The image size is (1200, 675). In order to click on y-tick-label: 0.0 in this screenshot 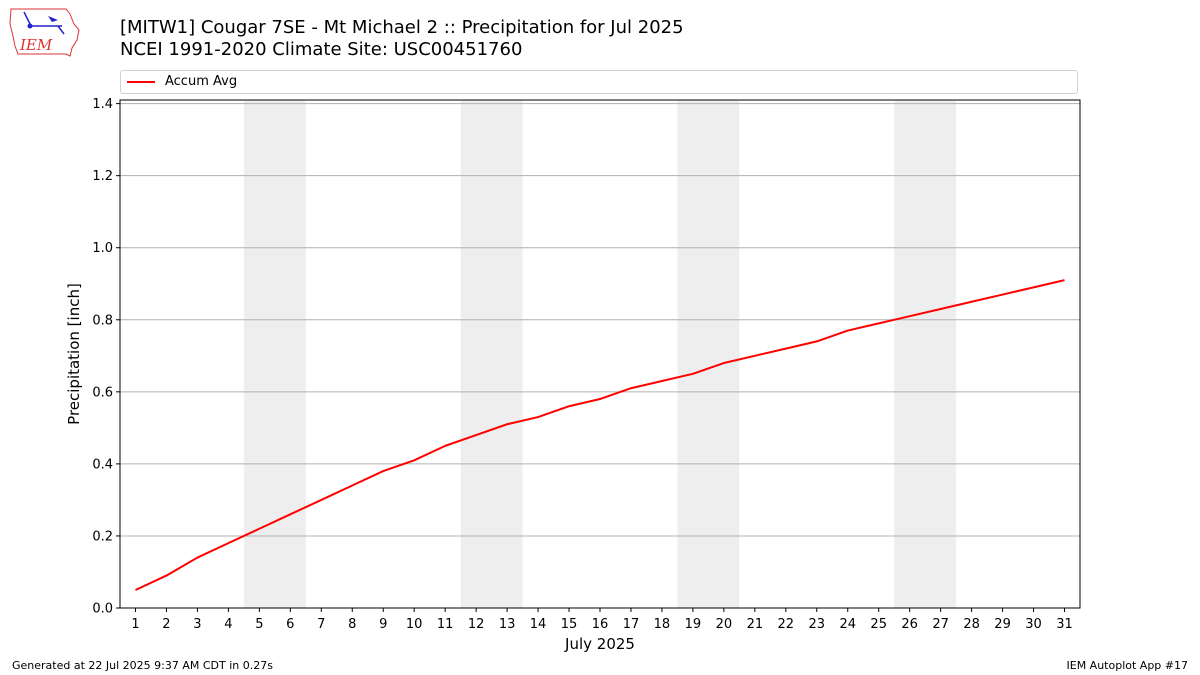, I will do `click(102, 609)`.